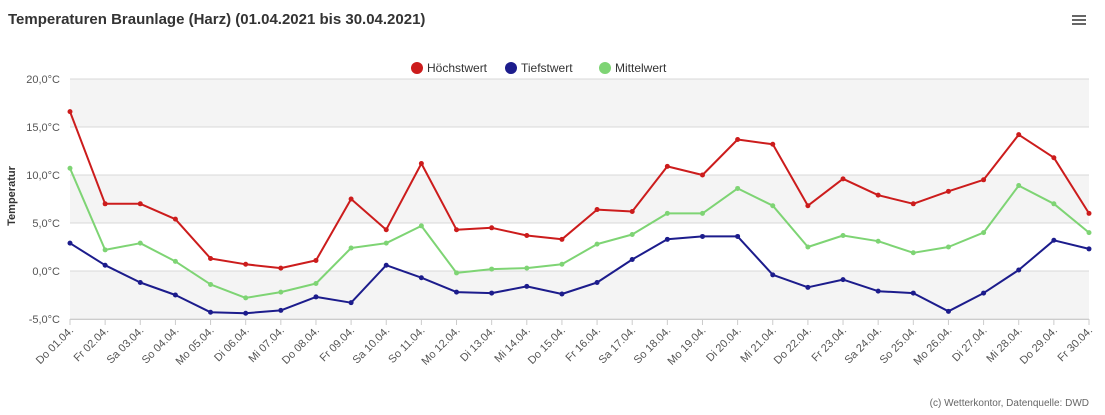 Image resolution: width=1105 pixels, height=415 pixels. Describe the element at coordinates (46, 272) in the screenshot. I see `y-tick-label: 0,0°C` at that location.